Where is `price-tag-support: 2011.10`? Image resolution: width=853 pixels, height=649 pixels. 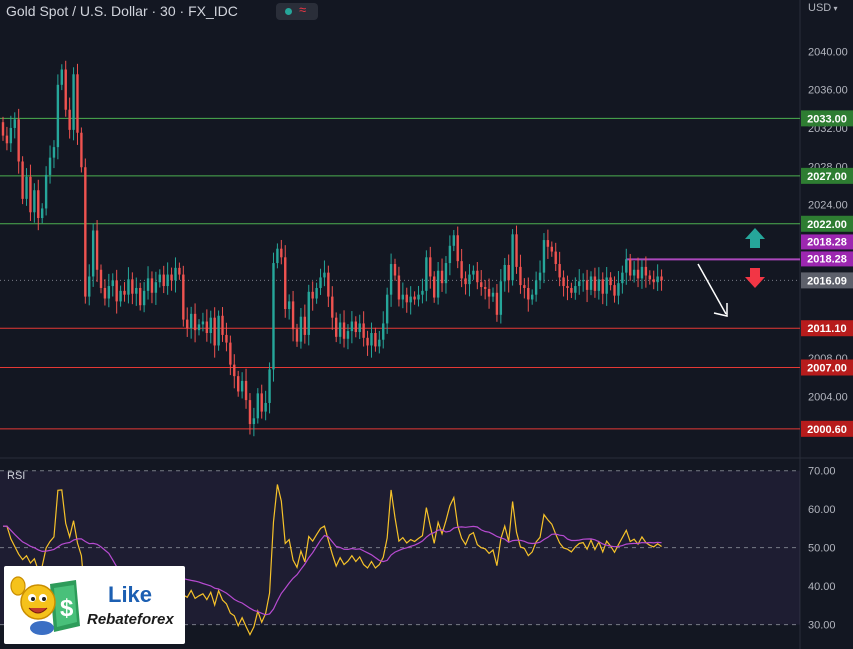
price-tag-support: 2011.10 is located at coordinates (827, 328).